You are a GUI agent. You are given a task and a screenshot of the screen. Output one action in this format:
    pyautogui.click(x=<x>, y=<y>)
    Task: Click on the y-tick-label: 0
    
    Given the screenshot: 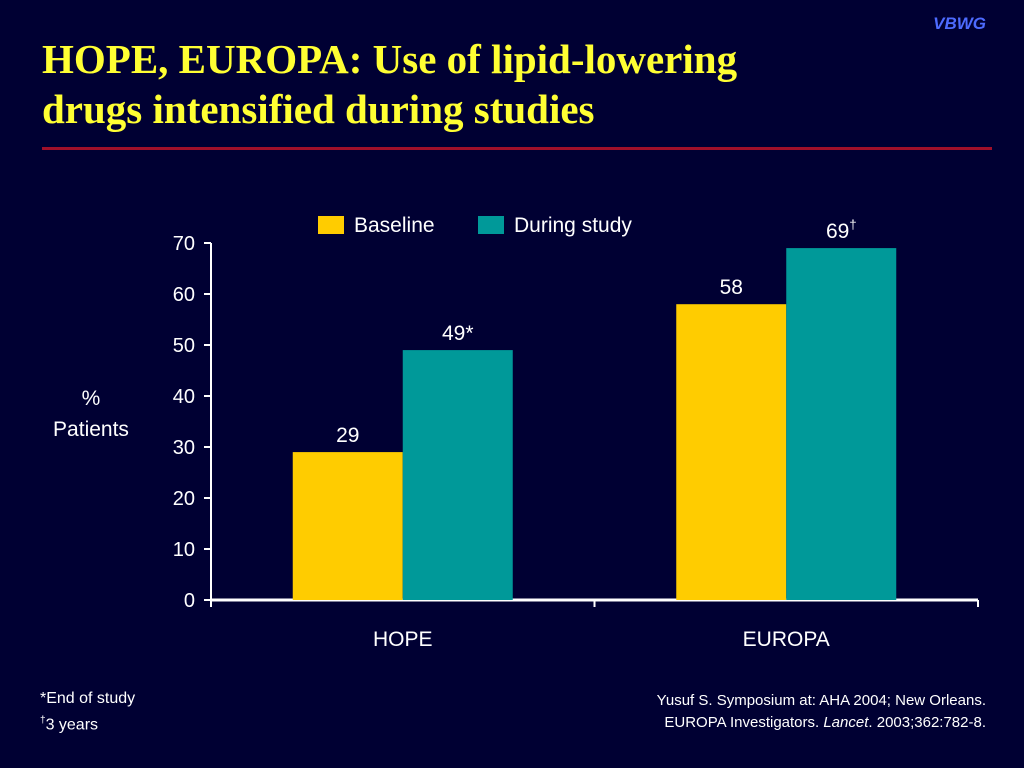 What is the action you would take?
    pyautogui.click(x=189, y=601)
    